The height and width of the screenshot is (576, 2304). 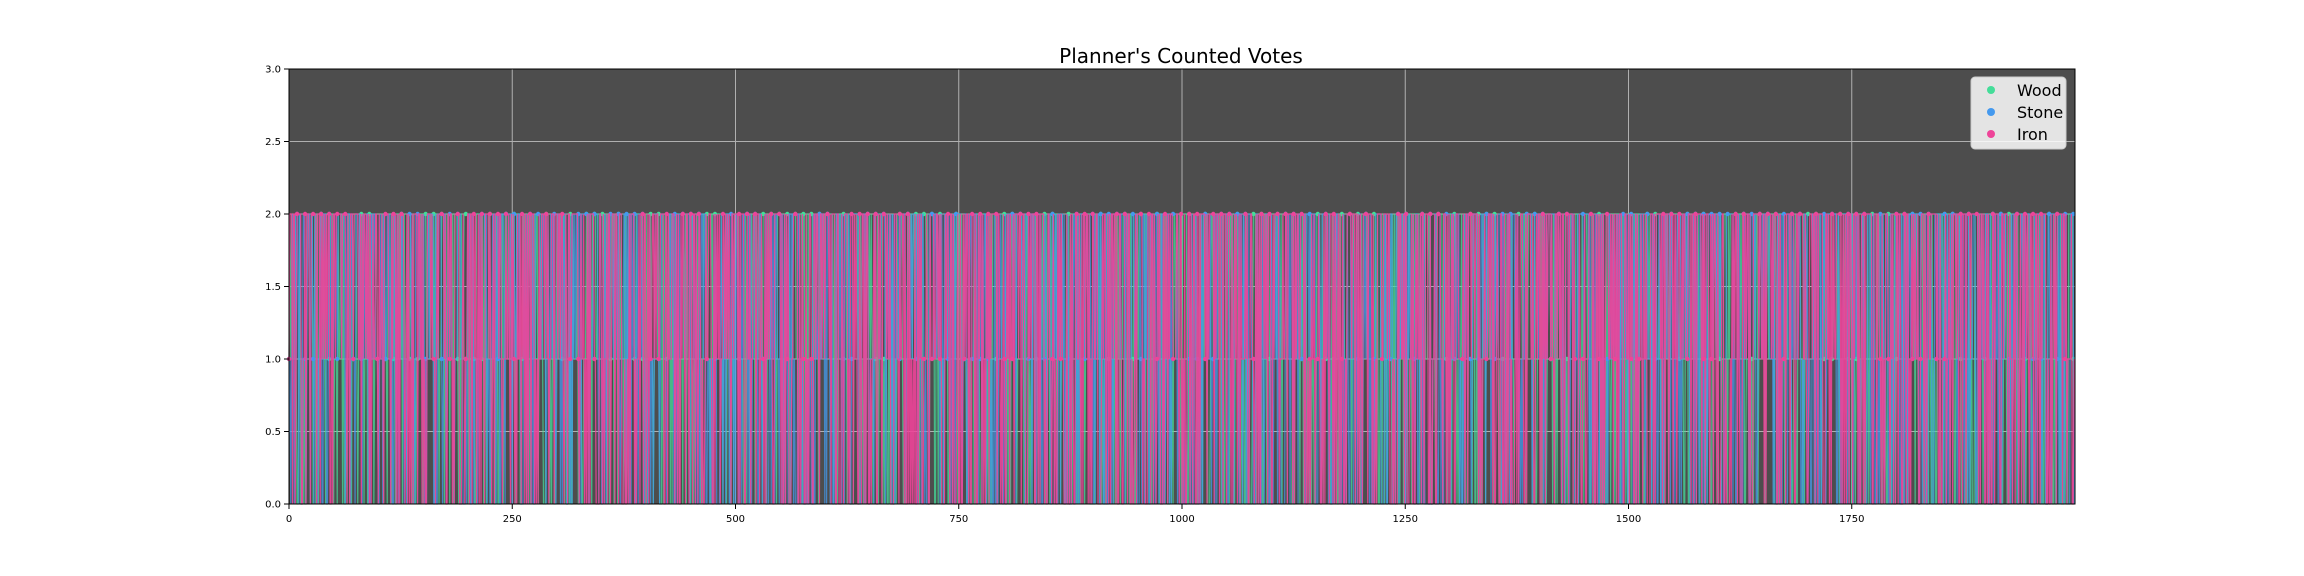 What do you see at coordinates (2039, 90) in the screenshot?
I see `legend-label: Wood` at bounding box center [2039, 90].